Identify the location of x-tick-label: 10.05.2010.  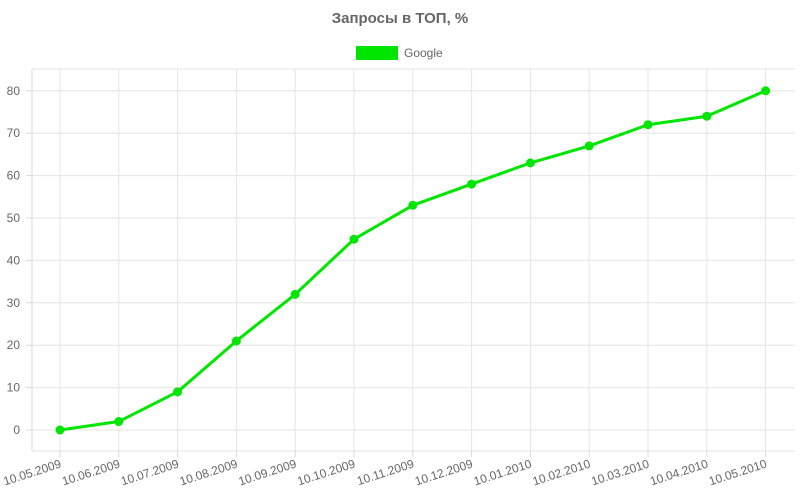
(738, 472).